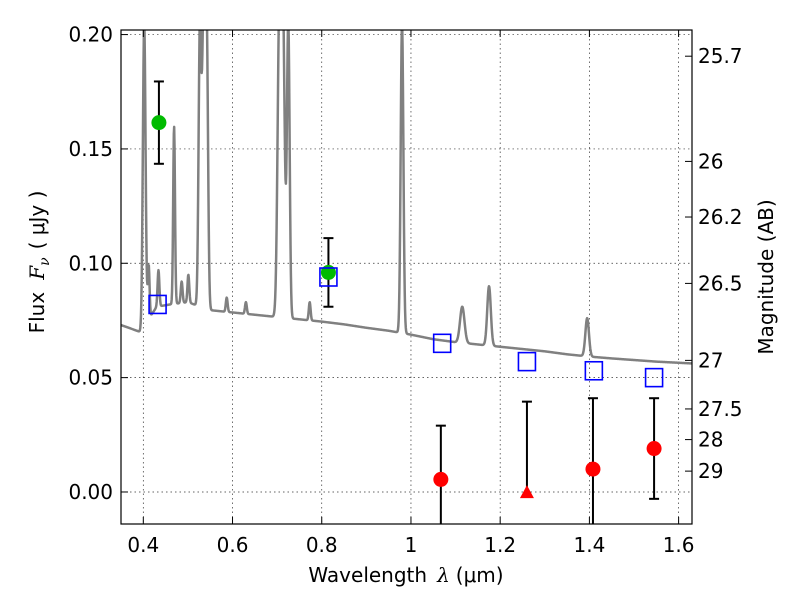 The height and width of the screenshot is (600, 800). What do you see at coordinates (720, 409) in the screenshot?
I see `magnitude-tick-label: 27.5` at bounding box center [720, 409].